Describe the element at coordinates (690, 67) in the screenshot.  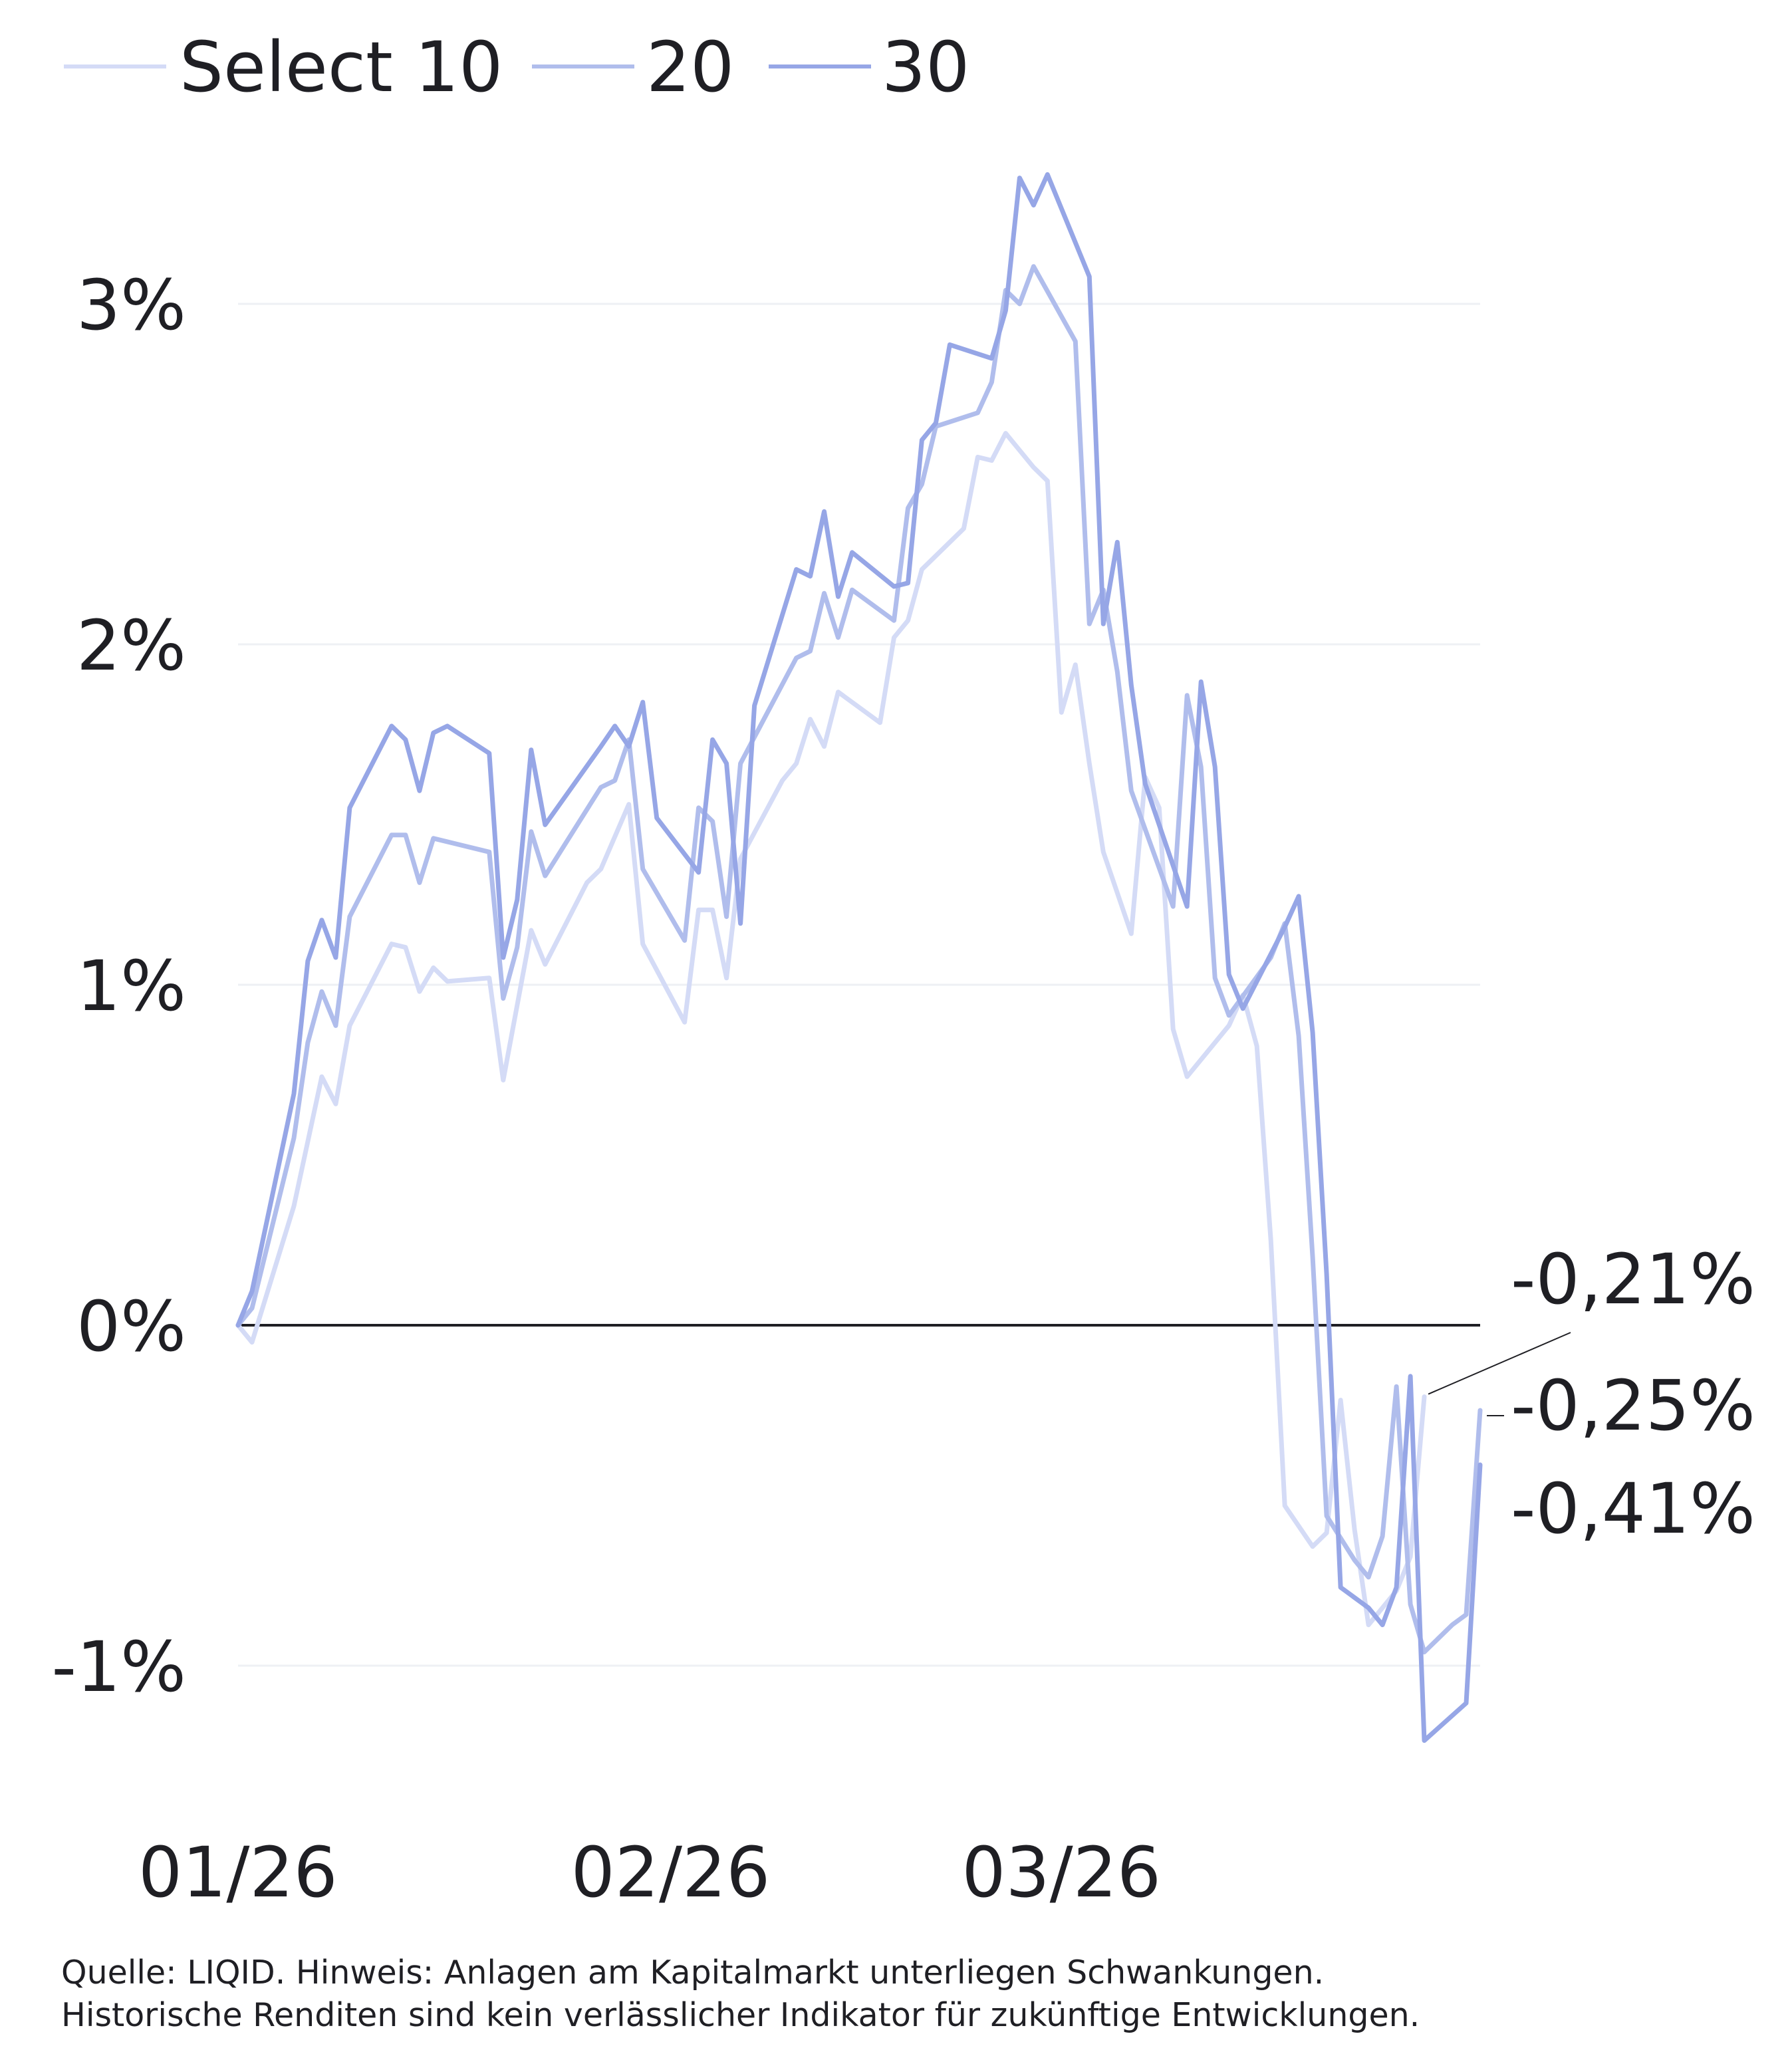
I see `legend-label-20: 20` at that location.